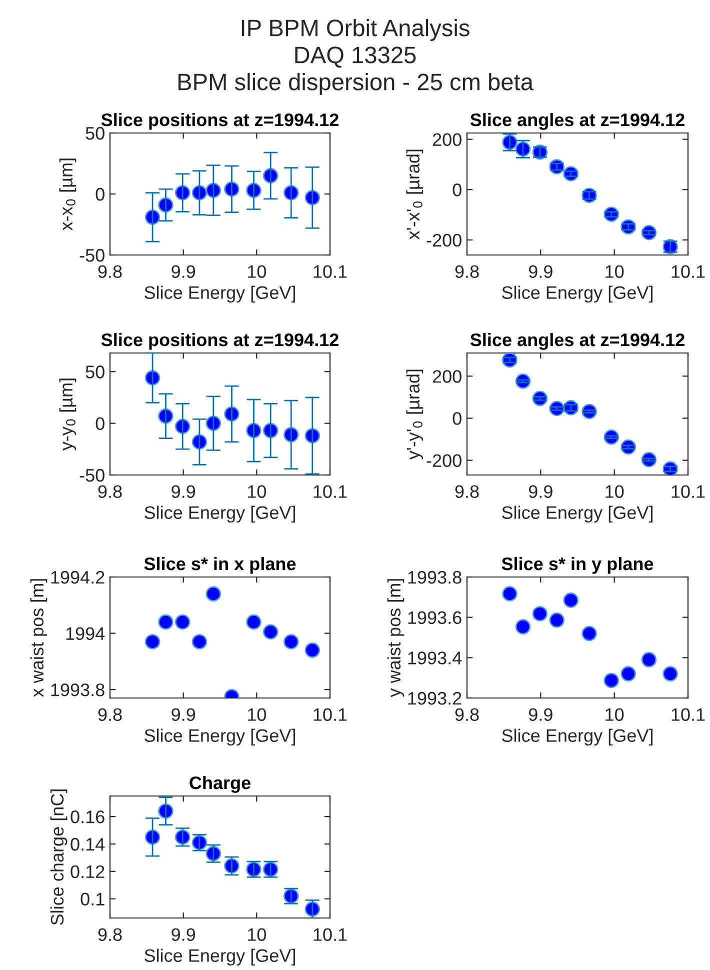 The image size is (710, 970). Describe the element at coordinates (67, 194) in the screenshot. I see `y-axis-title: x-x$_{0}$ [µm]` at that location.